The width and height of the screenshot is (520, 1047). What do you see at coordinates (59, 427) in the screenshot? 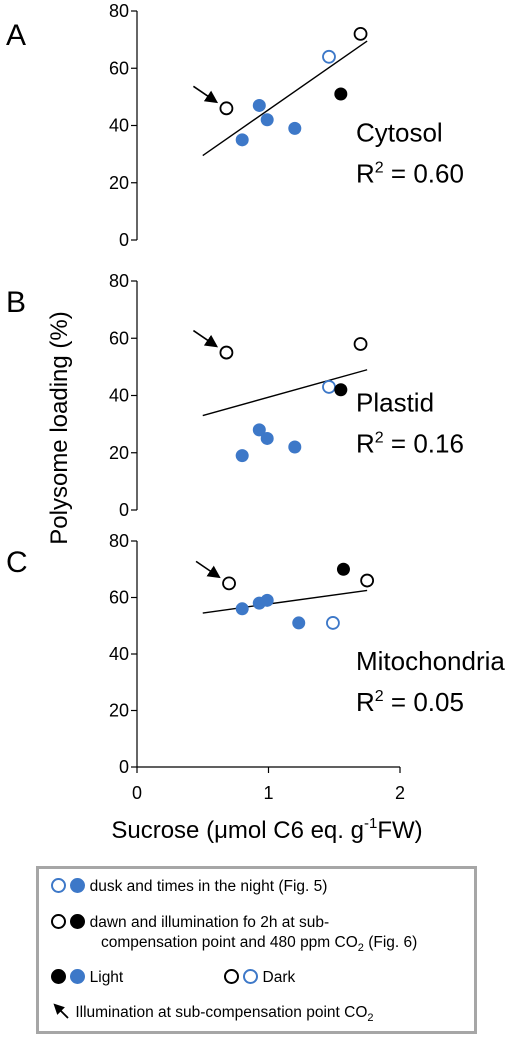
I see `y-axis-title: Polysome loading (%)` at bounding box center [59, 427].